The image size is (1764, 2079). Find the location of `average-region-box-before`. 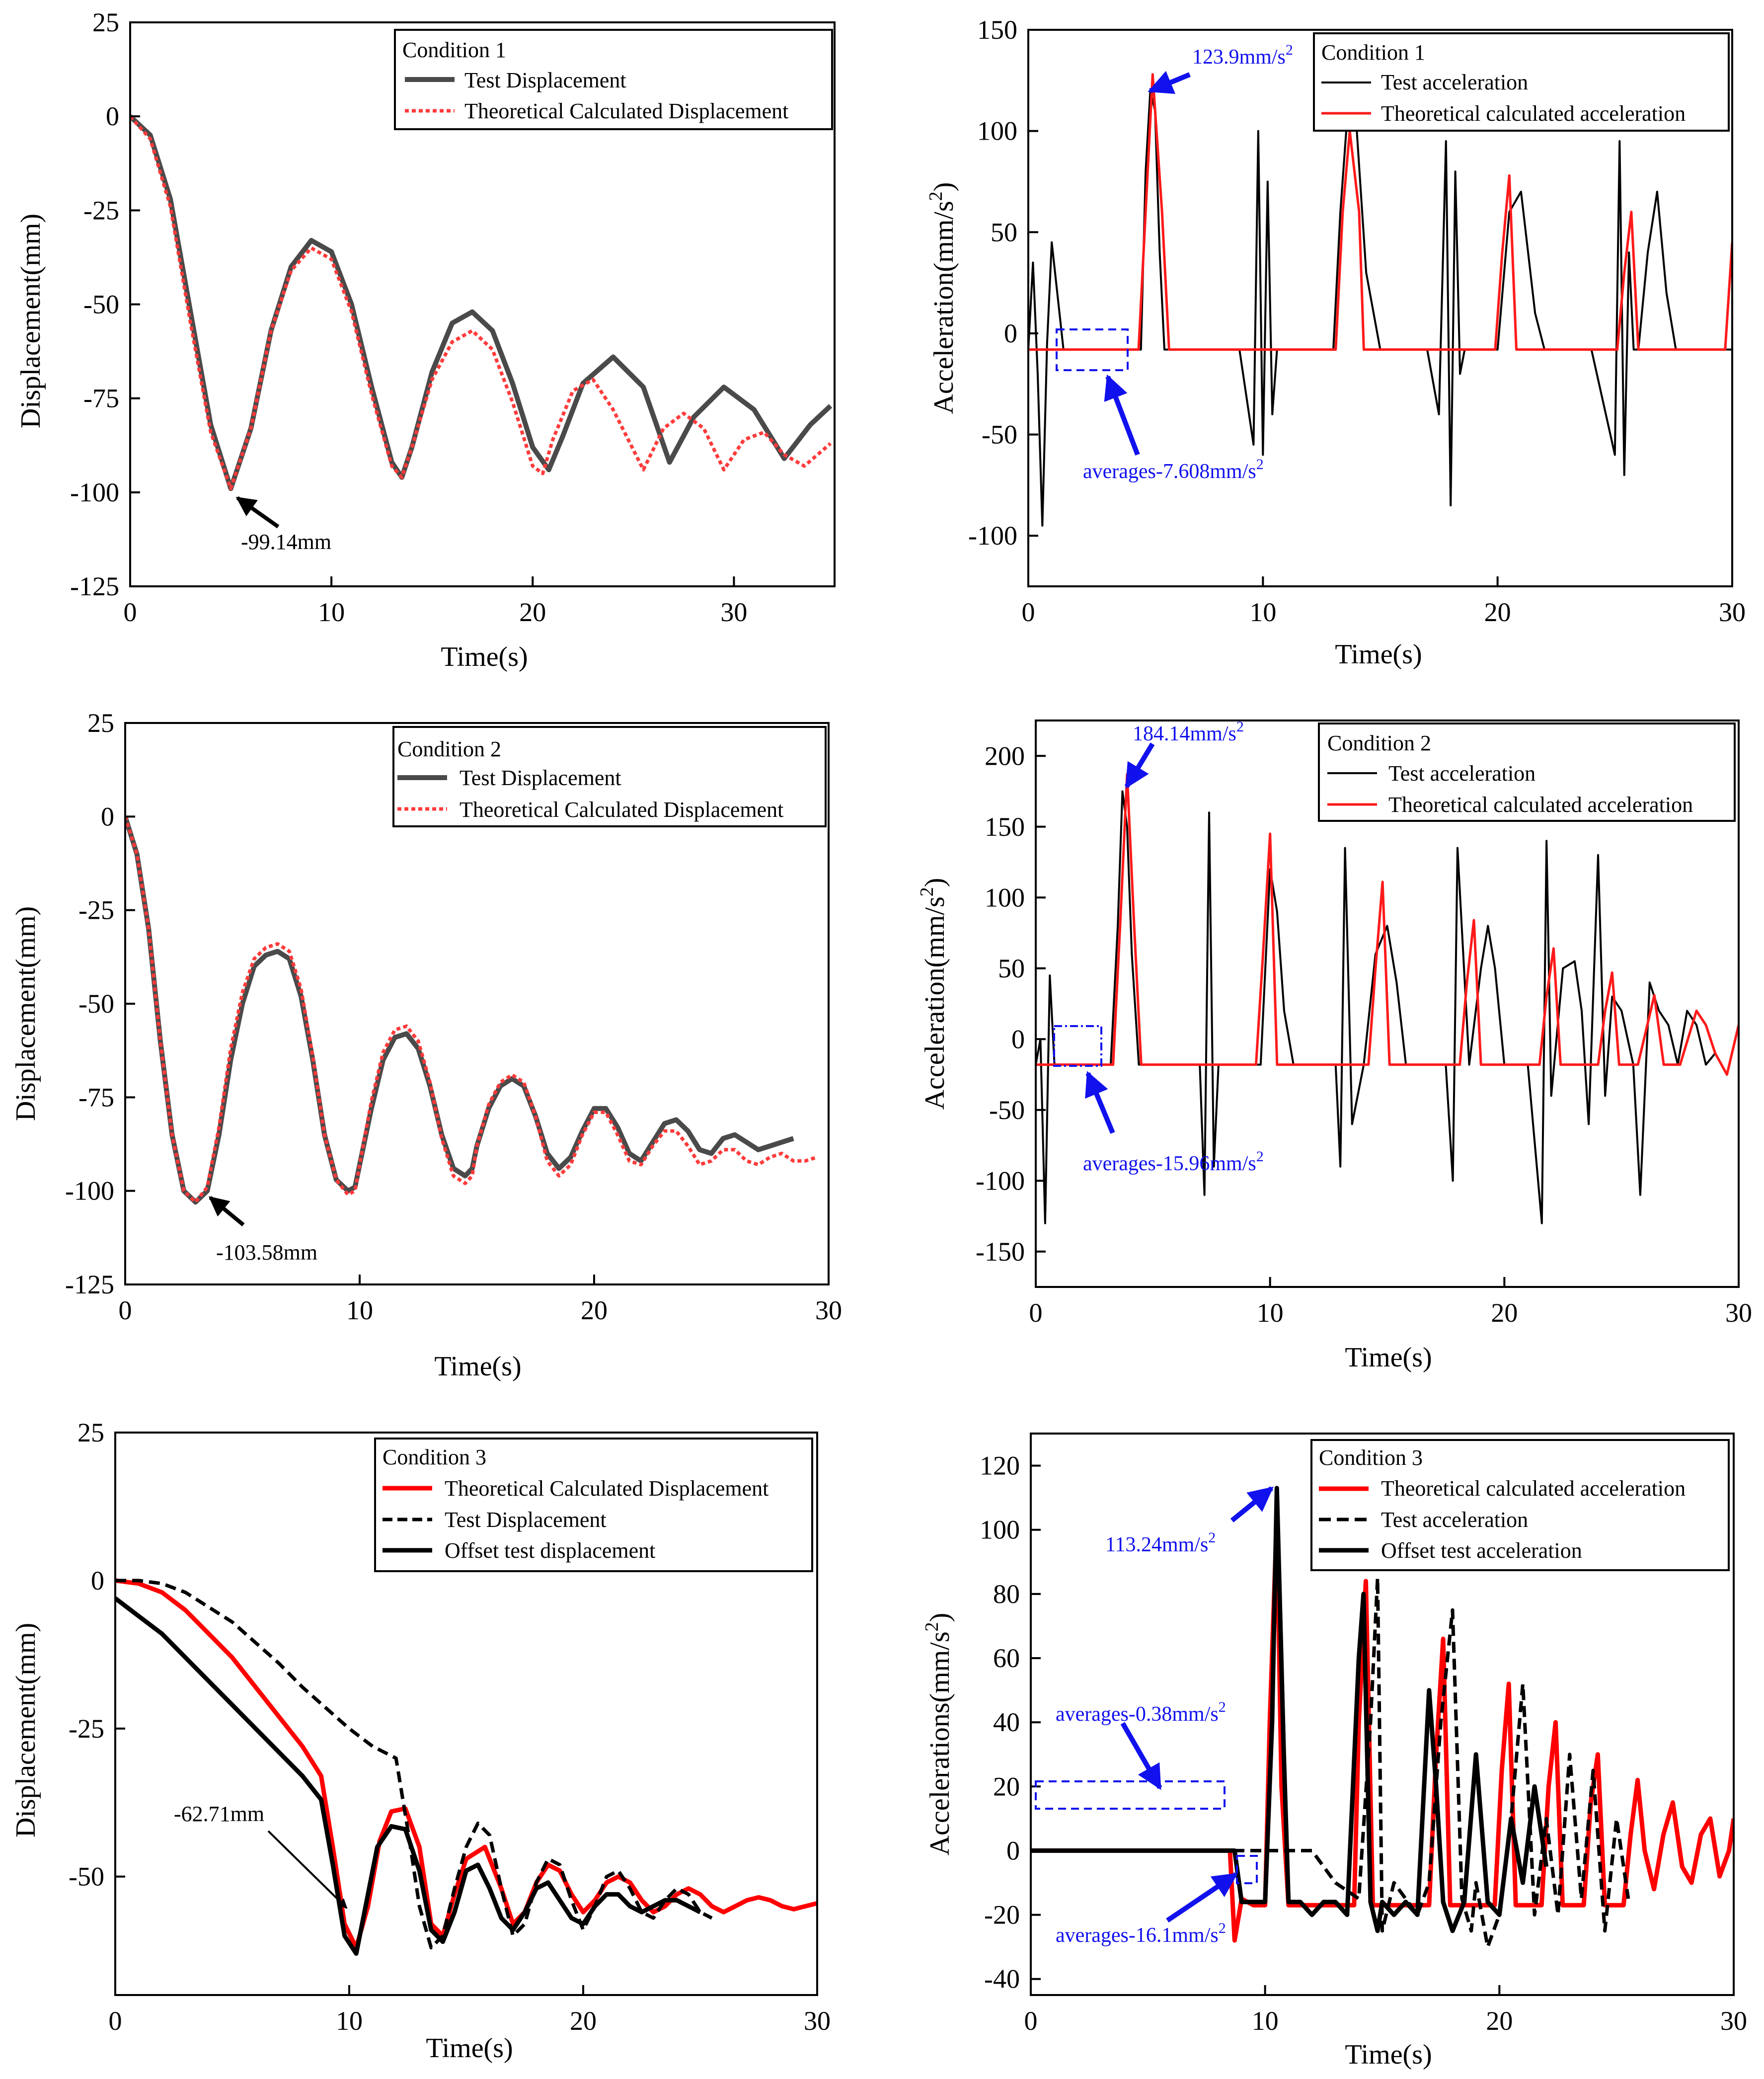

average-region-box-before is located at coordinates (1130, 1795).